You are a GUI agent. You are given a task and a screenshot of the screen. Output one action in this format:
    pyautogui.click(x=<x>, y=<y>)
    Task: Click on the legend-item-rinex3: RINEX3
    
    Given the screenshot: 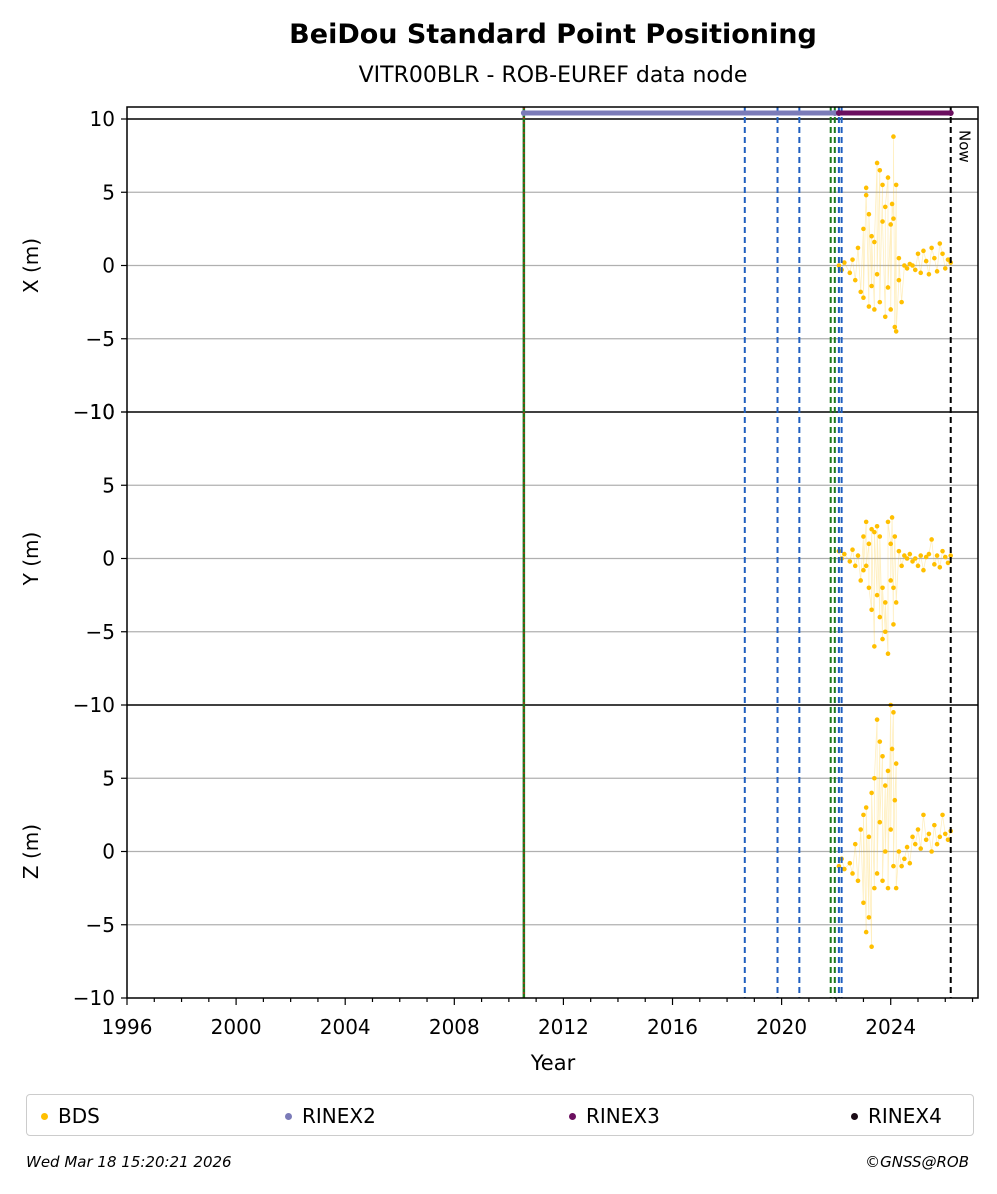 What is the action you would take?
    pyautogui.click(x=614, y=1116)
    